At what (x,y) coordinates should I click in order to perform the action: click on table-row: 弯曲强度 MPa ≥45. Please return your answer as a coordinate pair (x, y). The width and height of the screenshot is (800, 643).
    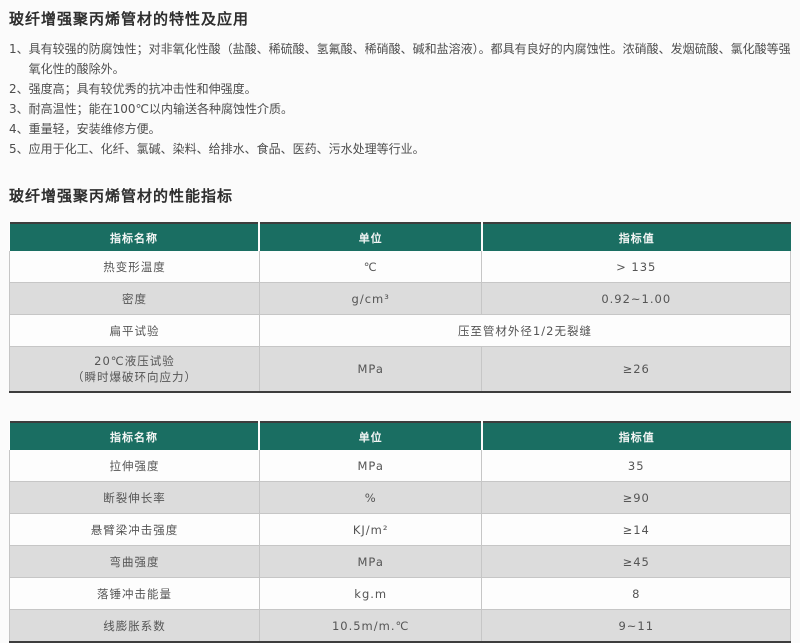
    Looking at the image, I should click on (400, 561).